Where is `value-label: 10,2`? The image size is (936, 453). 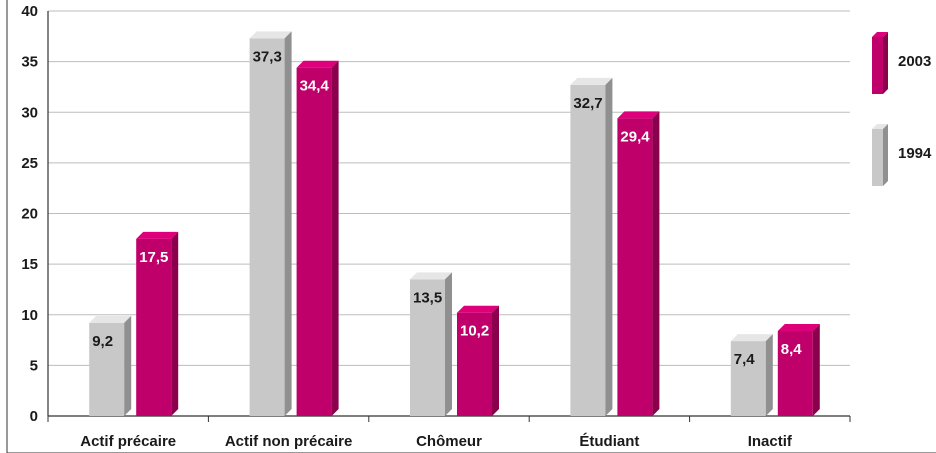
value-label: 10,2 is located at coordinates (474, 331).